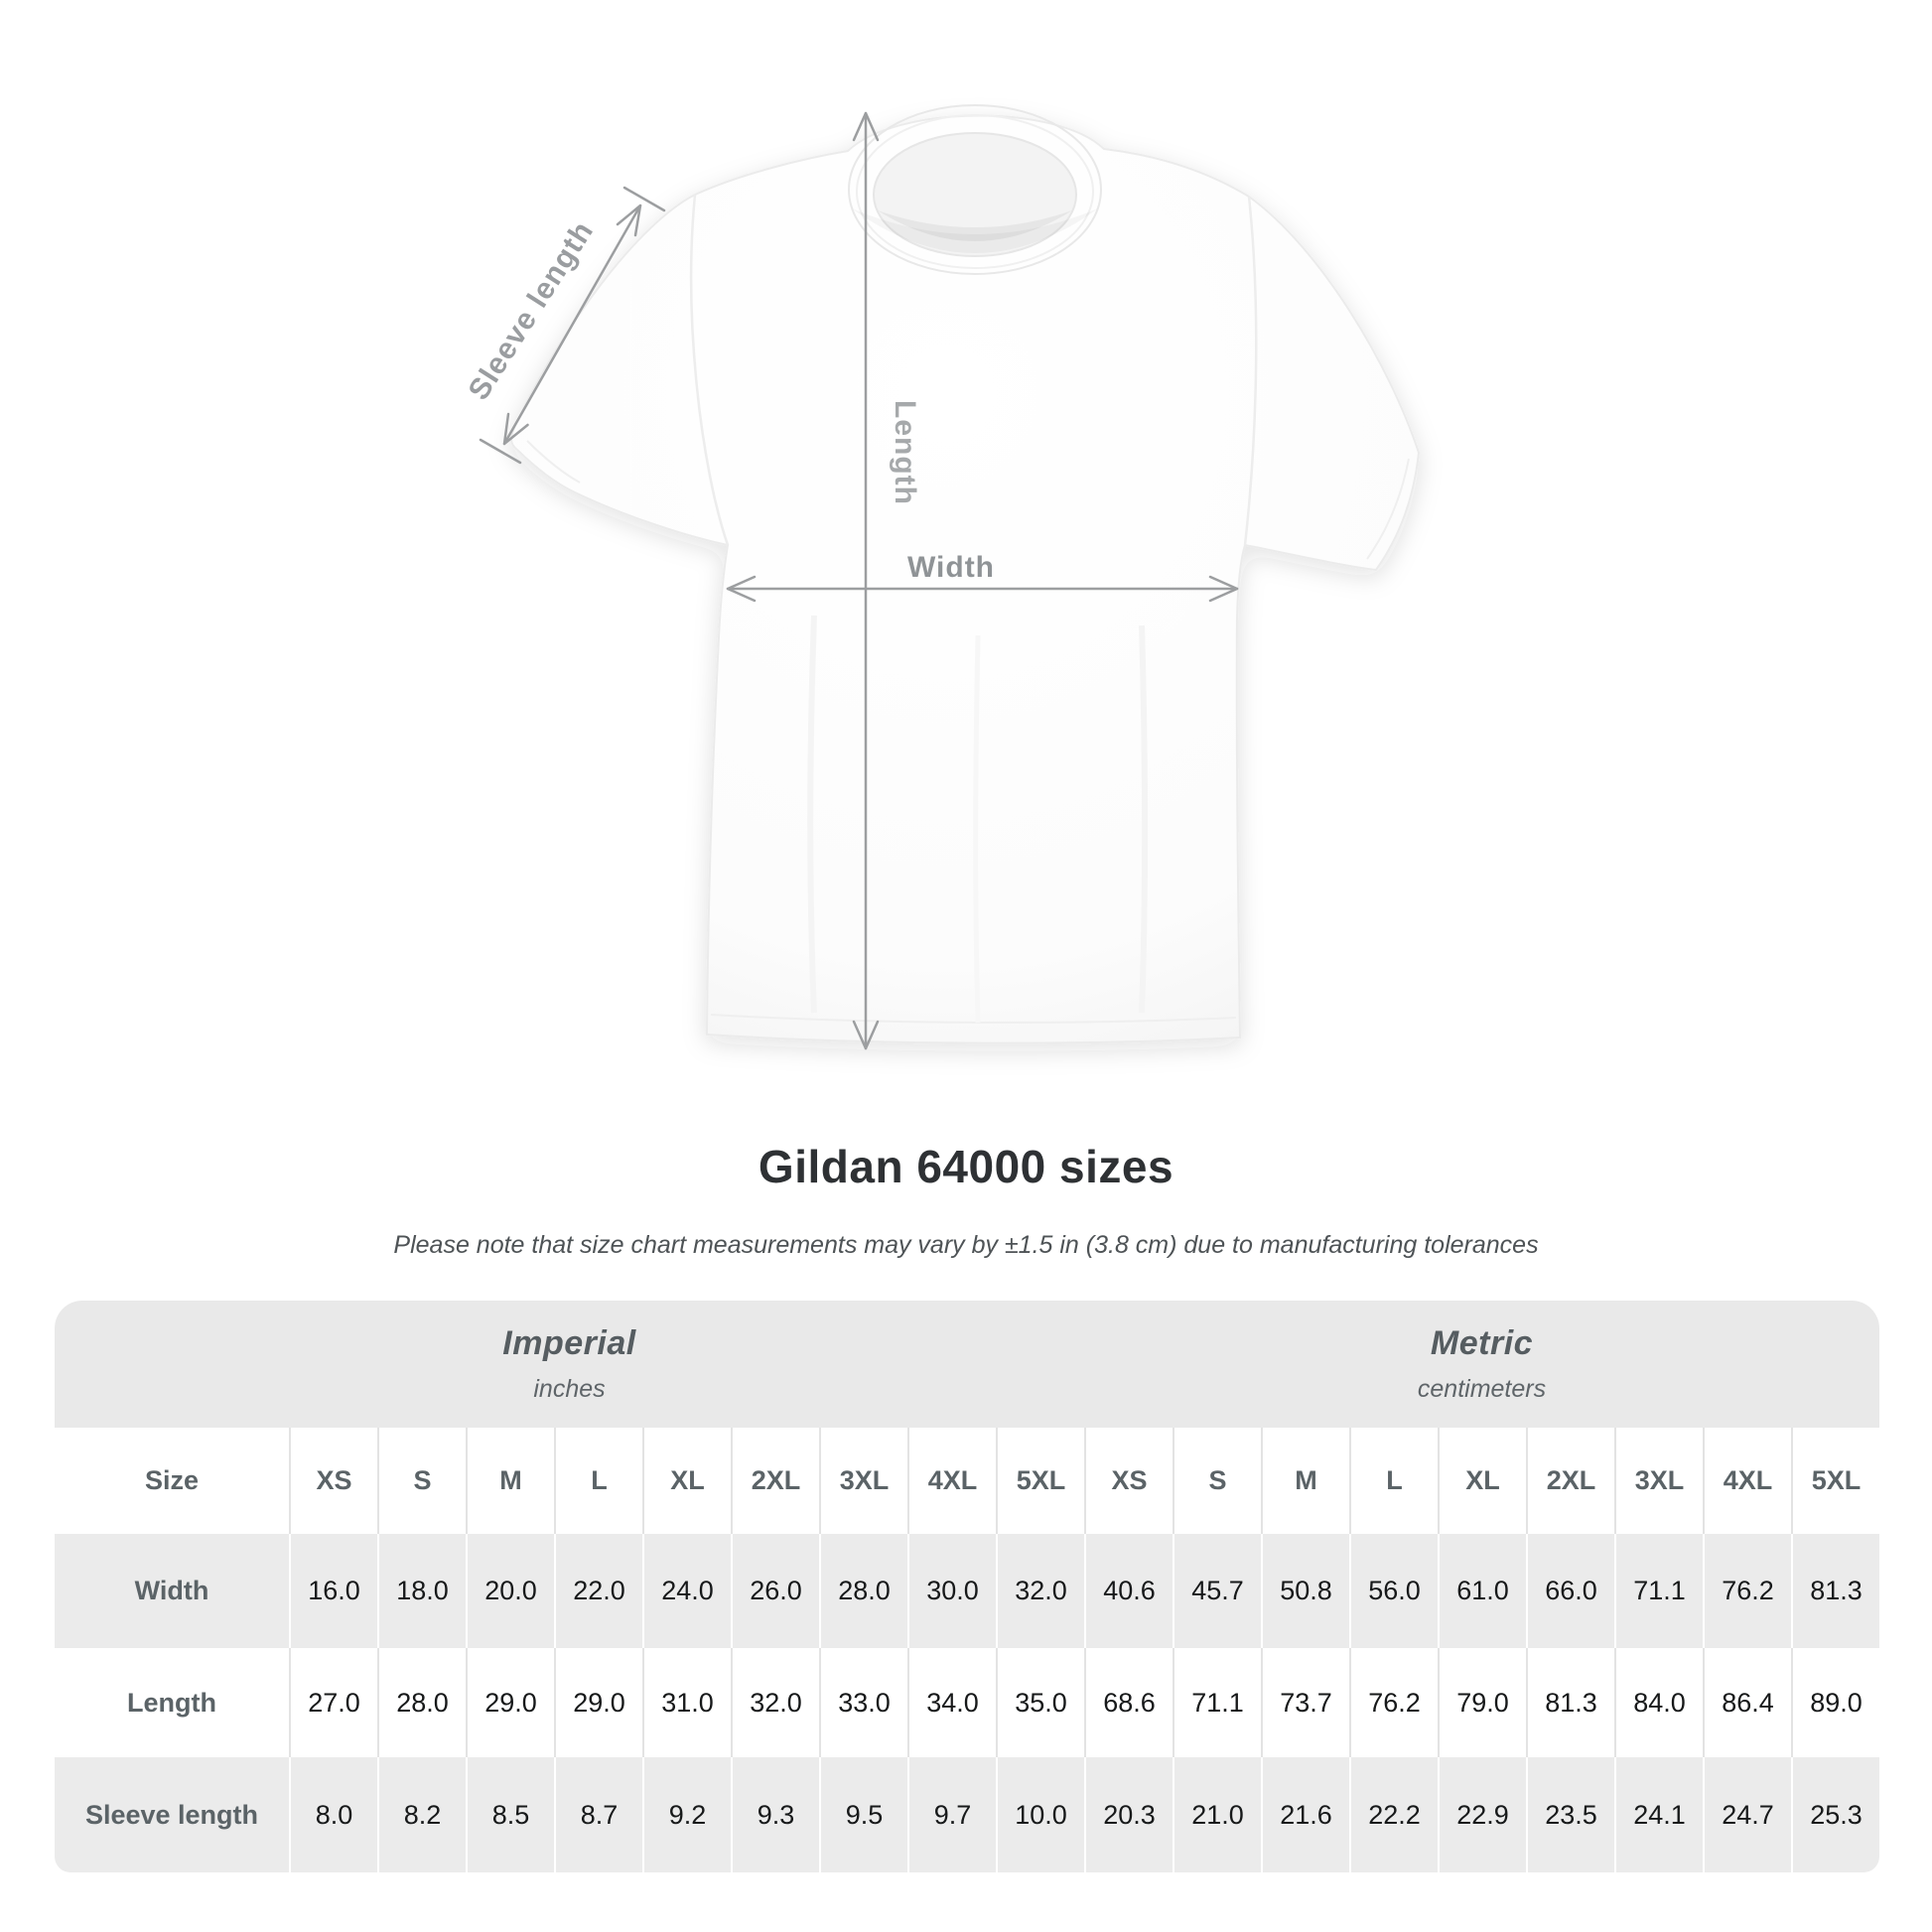  Describe the element at coordinates (1570, 1815) in the screenshot. I see `value-cell: 23.5` at that location.